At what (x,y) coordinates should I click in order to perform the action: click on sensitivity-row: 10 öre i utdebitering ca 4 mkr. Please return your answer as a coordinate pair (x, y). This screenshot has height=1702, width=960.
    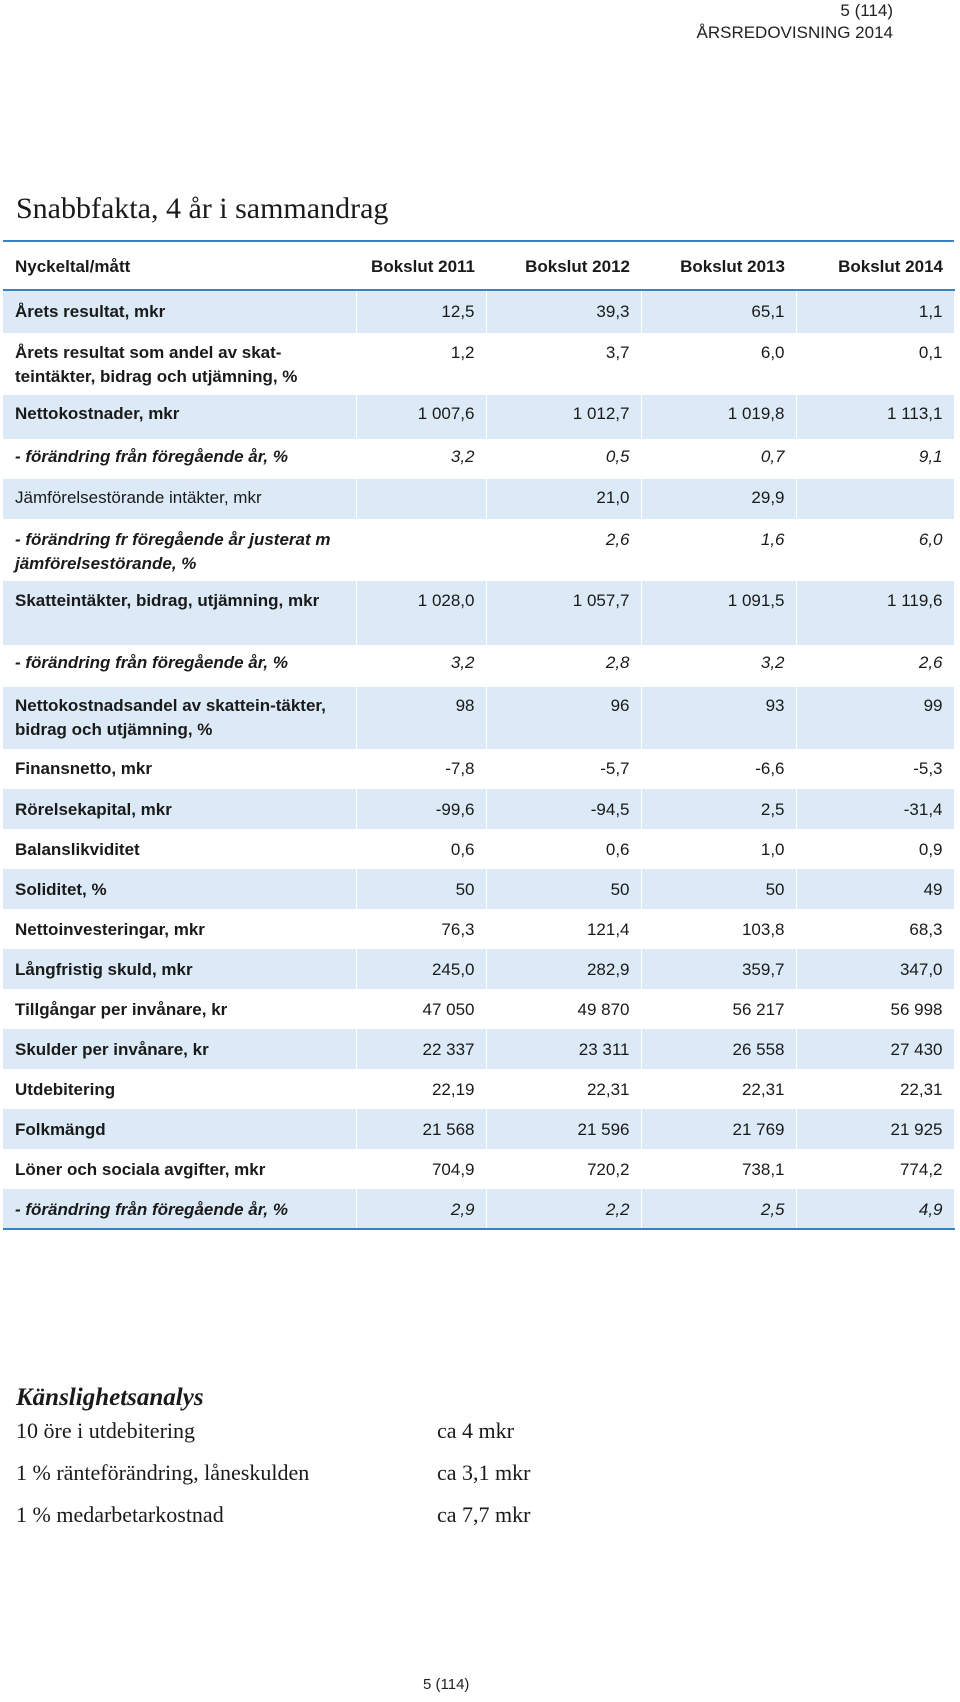
    Looking at the image, I should click on (316, 1431).